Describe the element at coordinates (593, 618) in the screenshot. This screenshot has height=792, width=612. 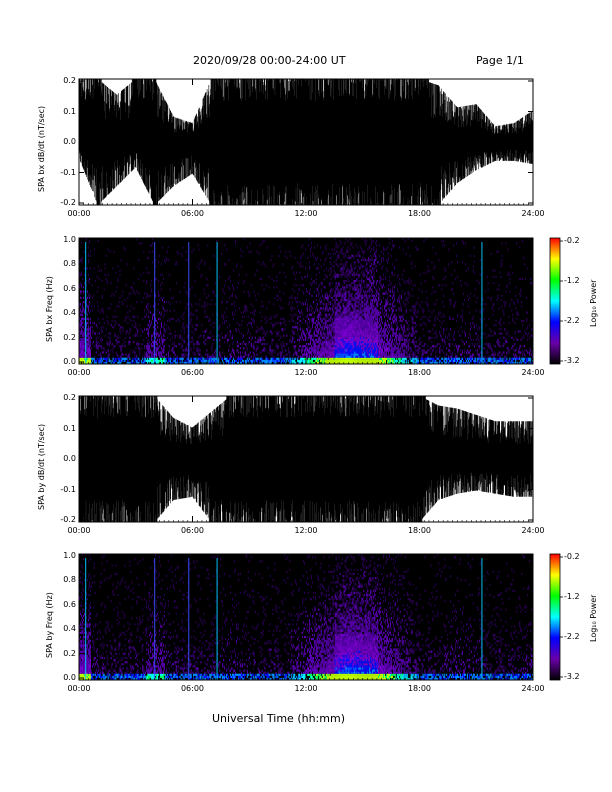
I see `colorbar2-label: Log₁₀ Power` at that location.